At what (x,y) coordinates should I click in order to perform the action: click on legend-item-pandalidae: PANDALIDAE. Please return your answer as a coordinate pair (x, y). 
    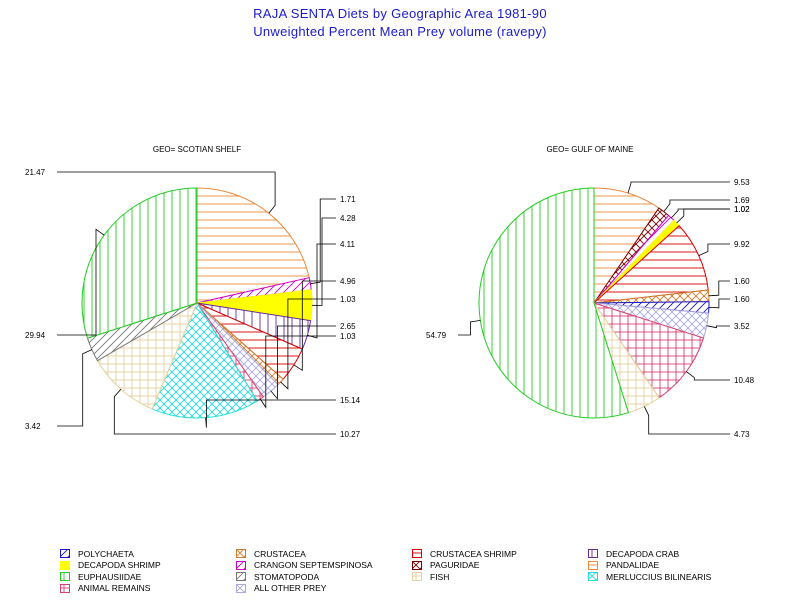
    Looking at the image, I should click on (623, 565).